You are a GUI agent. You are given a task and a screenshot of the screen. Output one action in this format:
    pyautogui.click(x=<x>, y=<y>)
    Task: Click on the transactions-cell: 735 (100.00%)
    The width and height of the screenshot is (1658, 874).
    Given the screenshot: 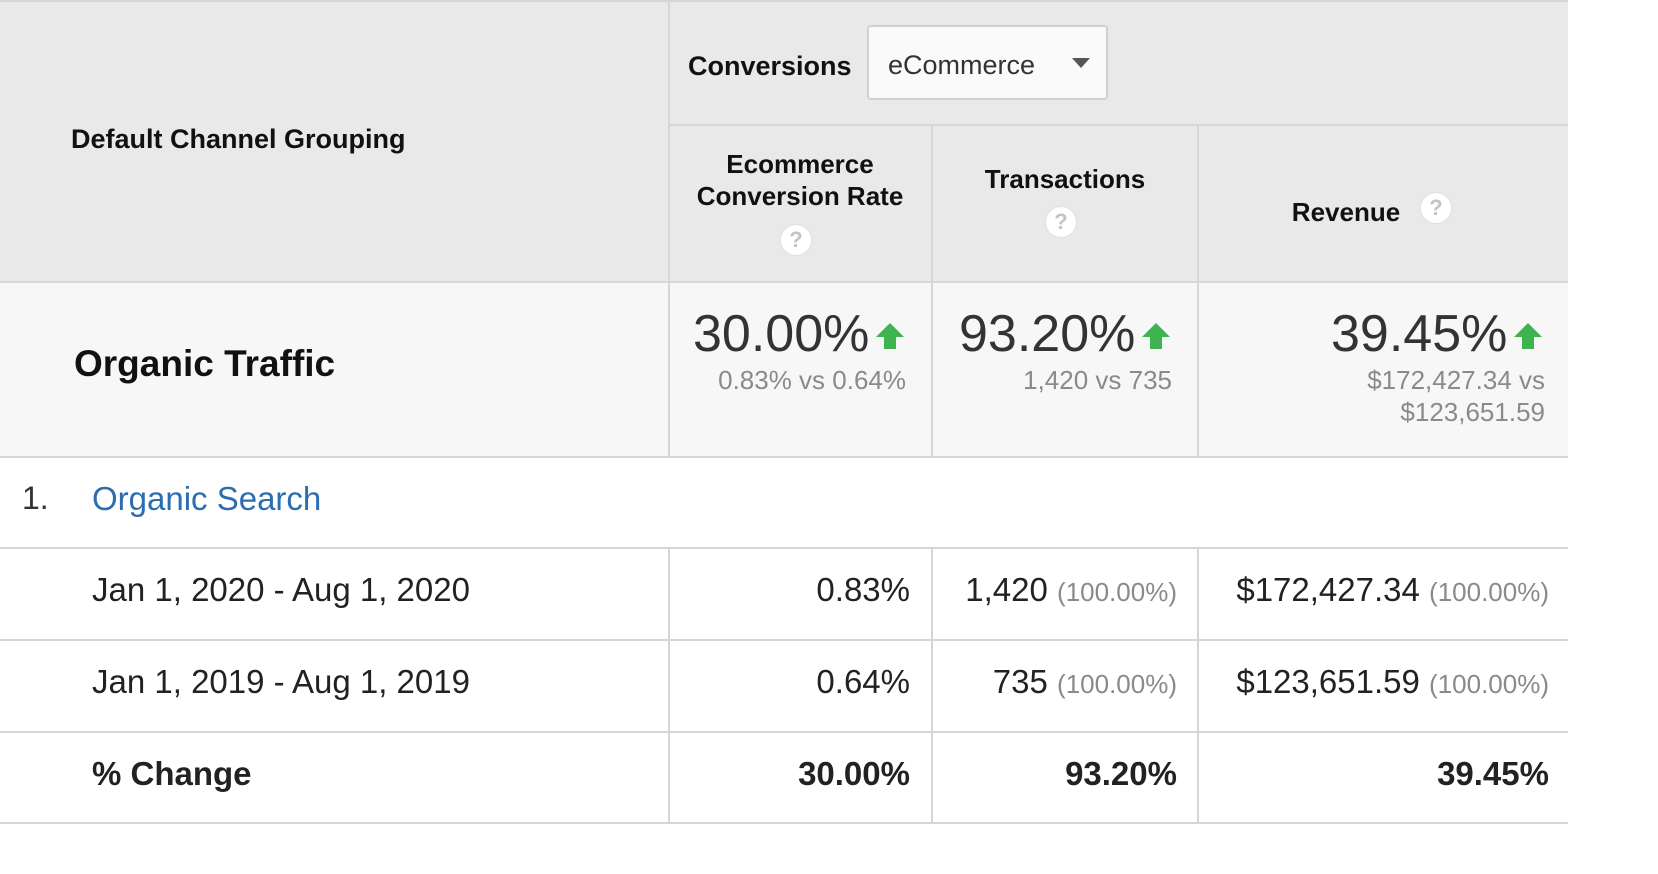 What is the action you would take?
    pyautogui.click(x=1058, y=682)
    